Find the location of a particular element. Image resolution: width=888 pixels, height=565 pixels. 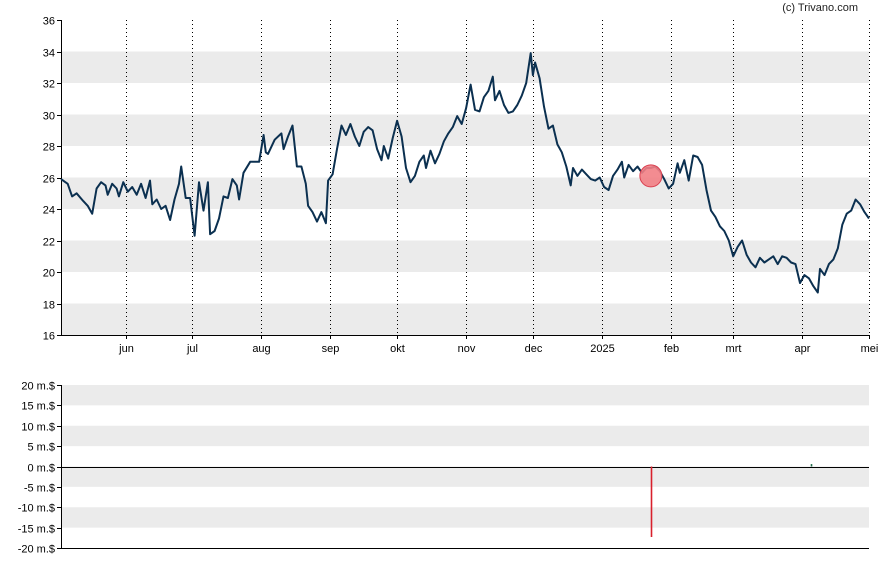

y-tick-label: 18 is located at coordinates (49, 306).